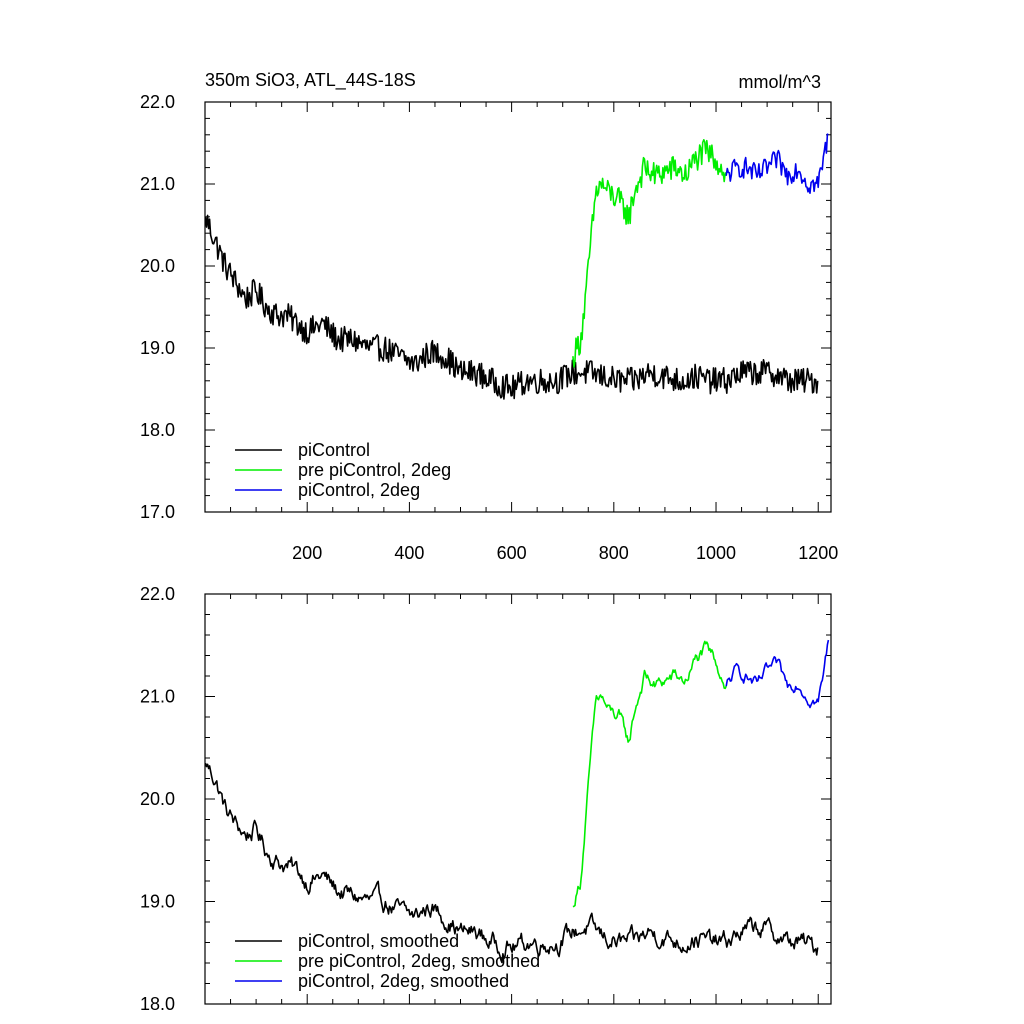 Image resolution: width=1024 pixels, height=1024 pixels. I want to click on x-tick-label: 1200, so click(818, 553).